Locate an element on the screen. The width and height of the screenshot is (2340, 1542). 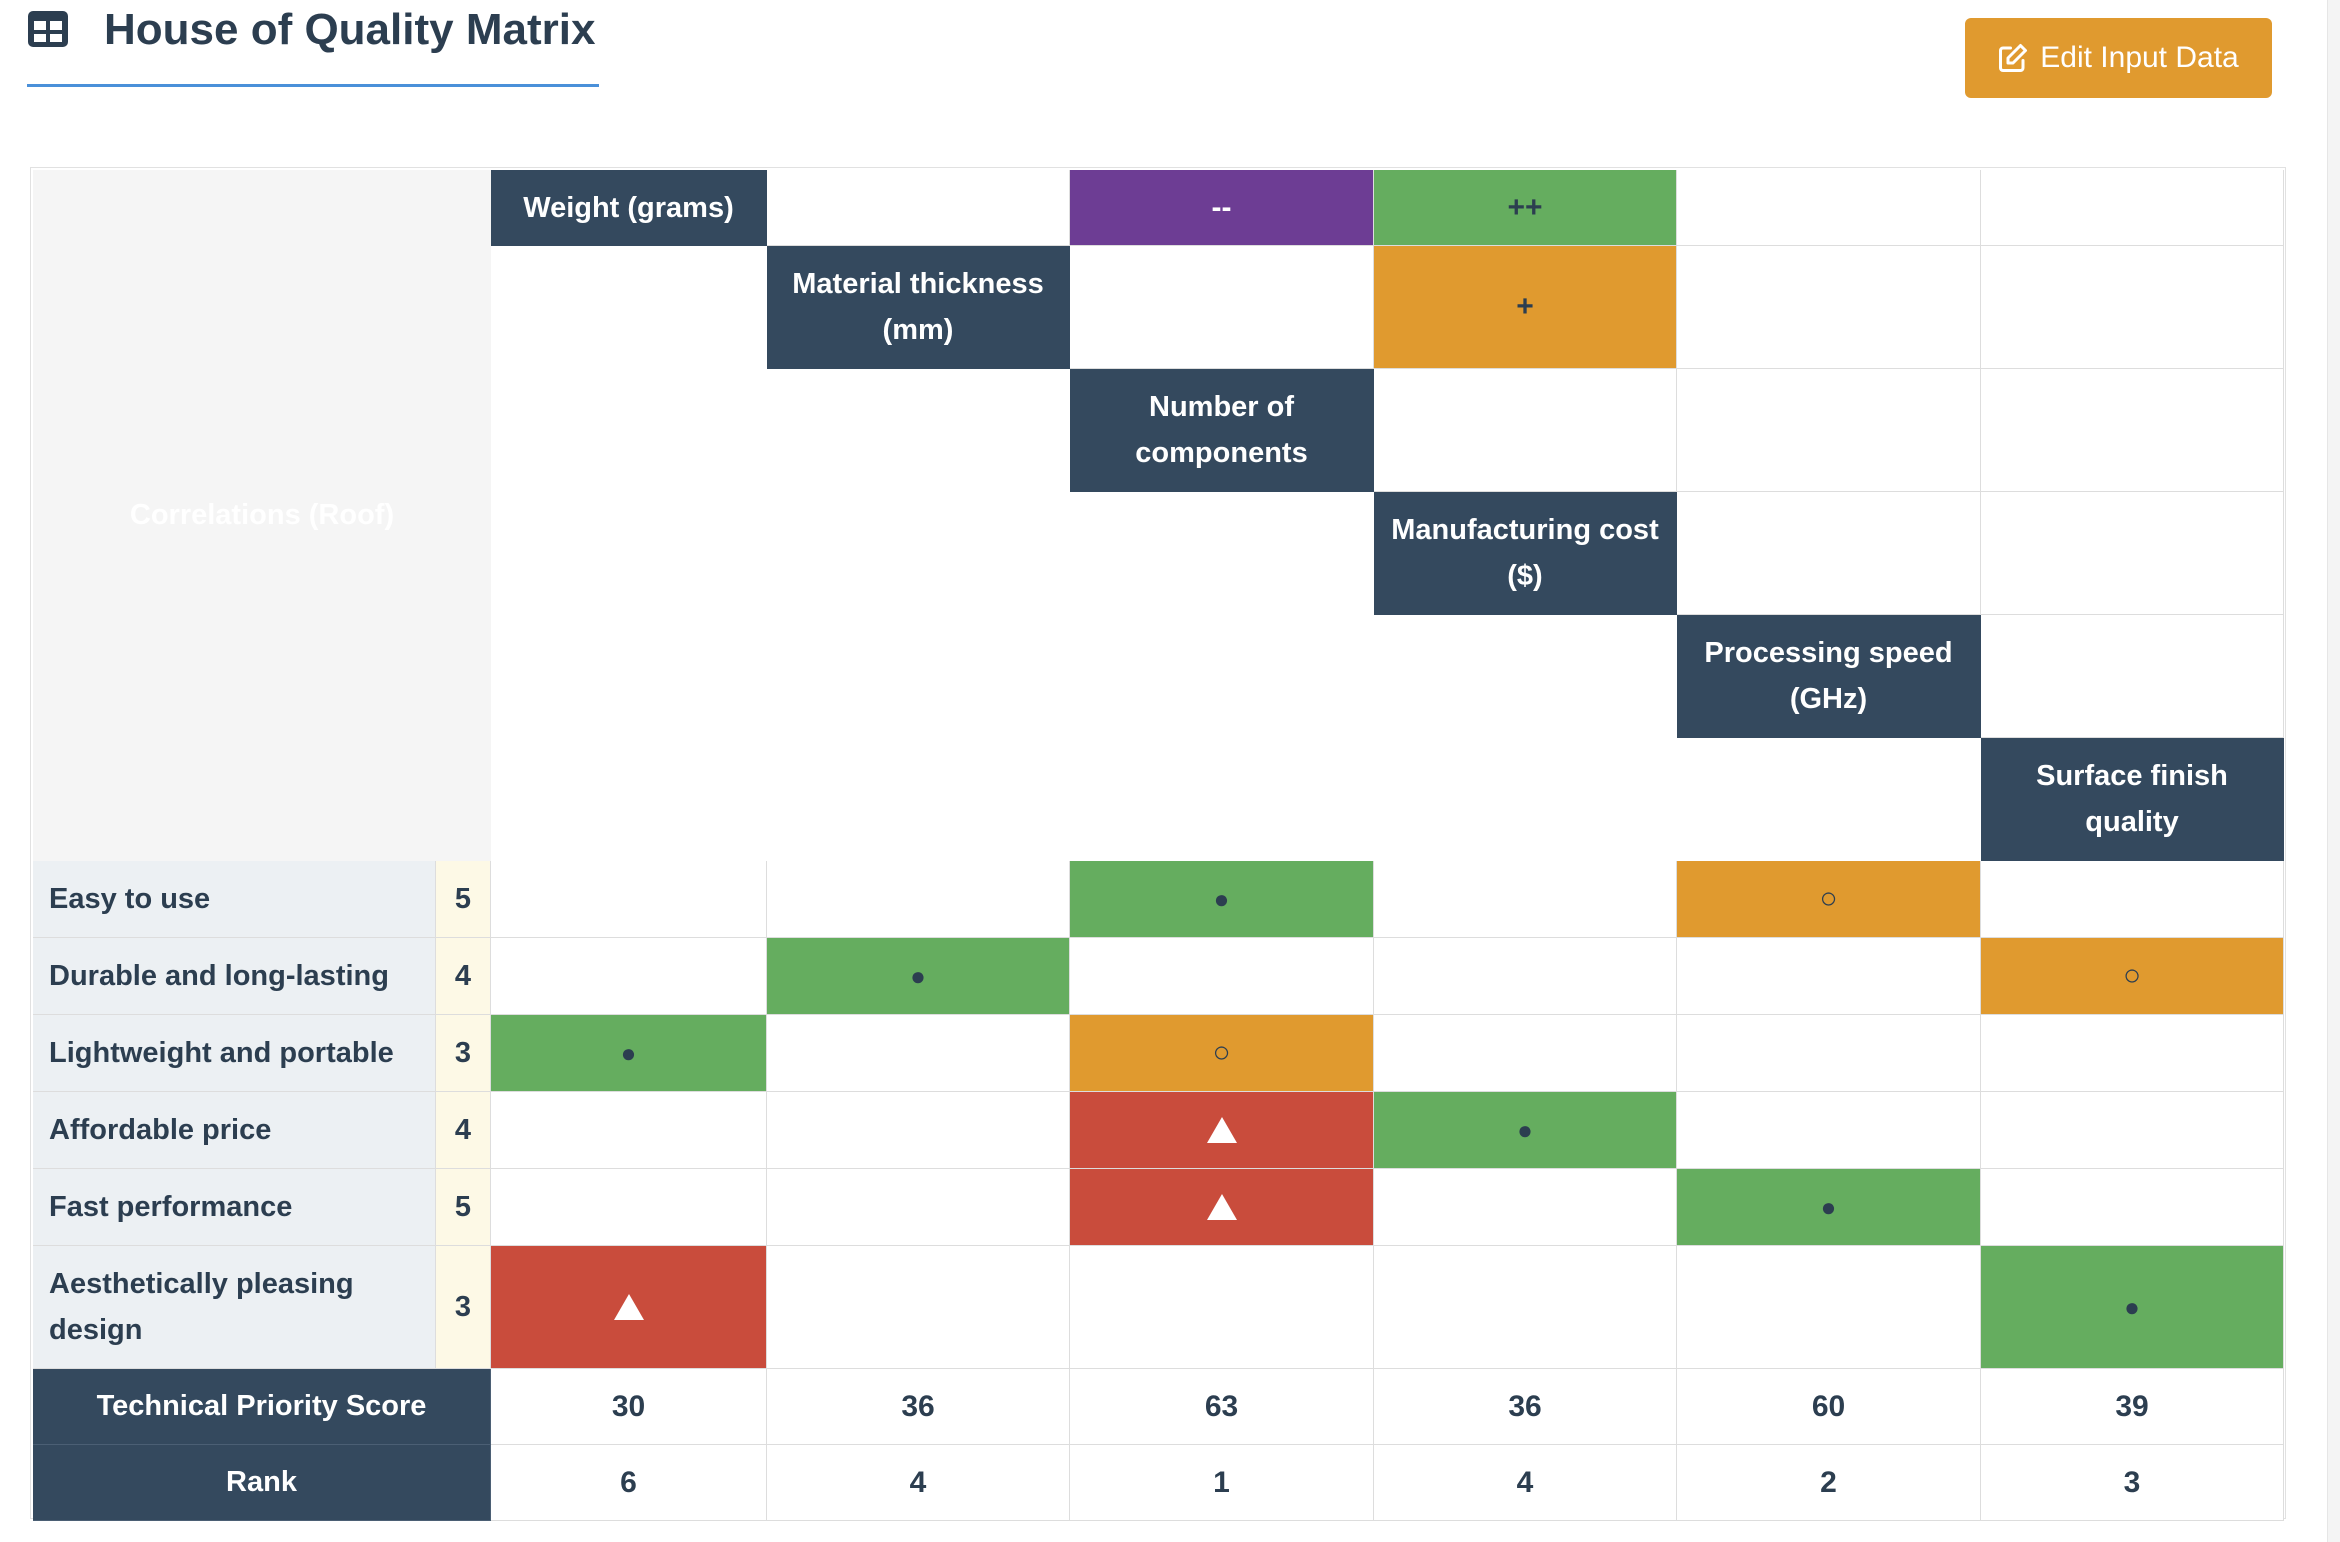
rank-cell: 1 is located at coordinates (1222, 1483).